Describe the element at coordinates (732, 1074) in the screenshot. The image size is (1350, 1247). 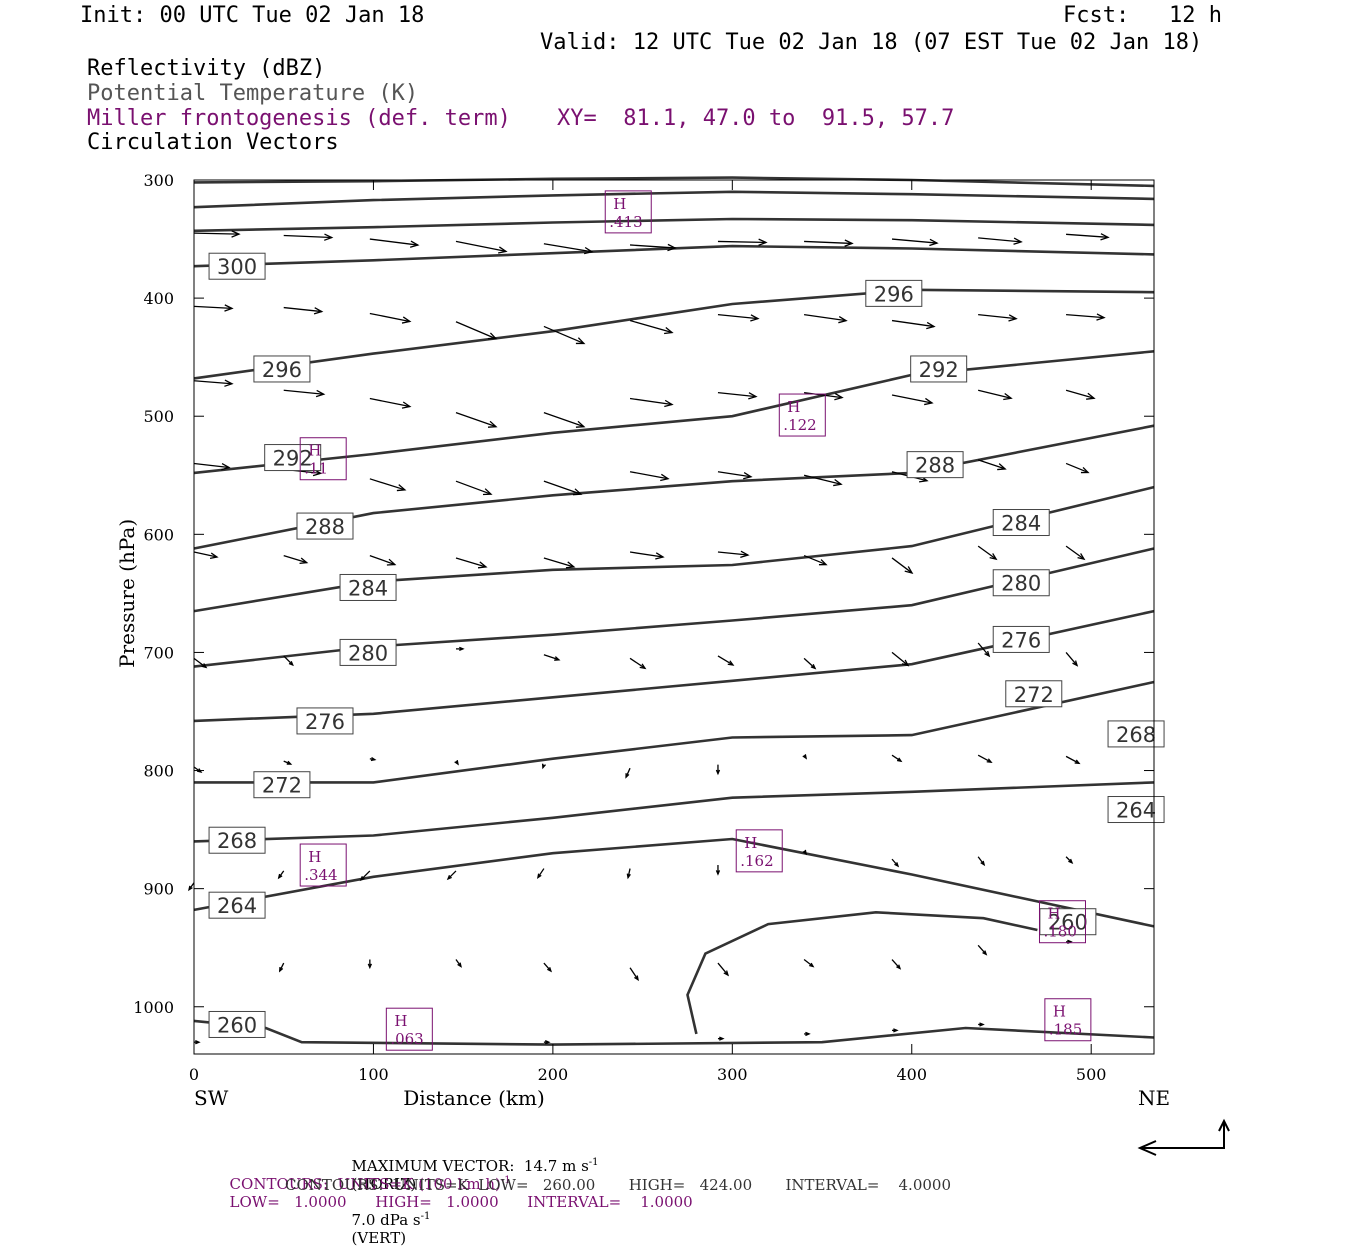
I see `x-tick-label-300: 300` at that location.